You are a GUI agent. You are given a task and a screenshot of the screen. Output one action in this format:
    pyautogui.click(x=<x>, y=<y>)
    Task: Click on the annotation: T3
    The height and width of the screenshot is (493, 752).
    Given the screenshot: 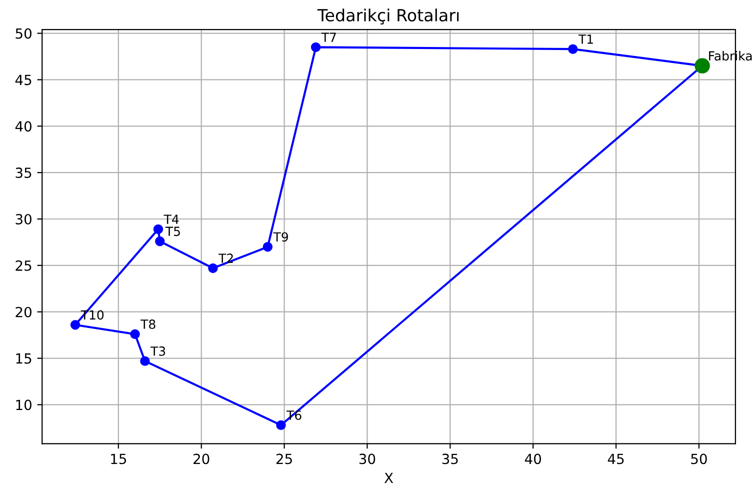 What is the action you would take?
    pyautogui.click(x=158, y=351)
    